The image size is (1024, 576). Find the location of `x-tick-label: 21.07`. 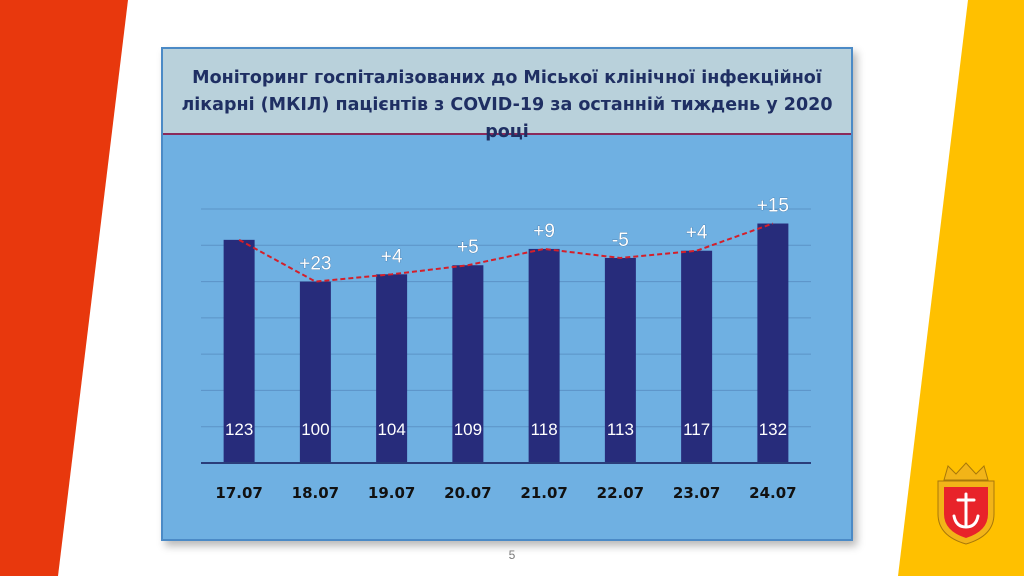

x-tick-label: 21.07 is located at coordinates (543, 493).